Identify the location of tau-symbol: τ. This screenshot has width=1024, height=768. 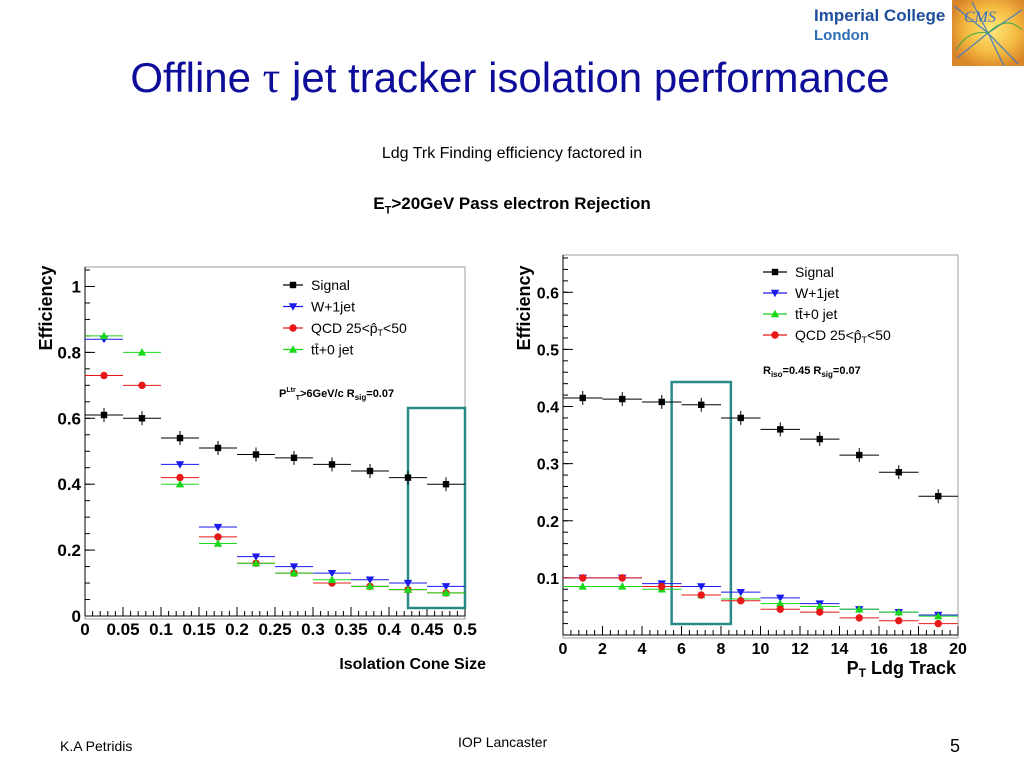
(271, 77).